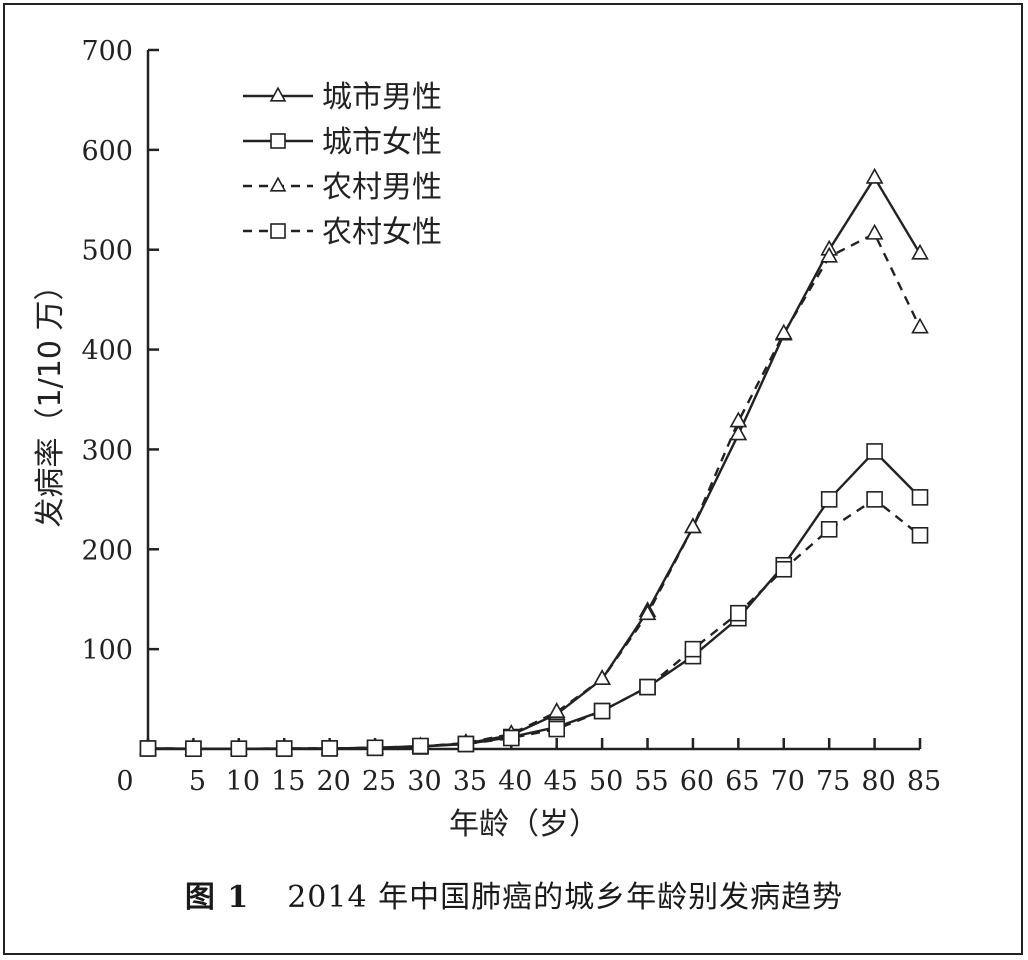 This screenshot has height=960, width=1028. I want to click on x-tick-label: 60, so click(697, 781).